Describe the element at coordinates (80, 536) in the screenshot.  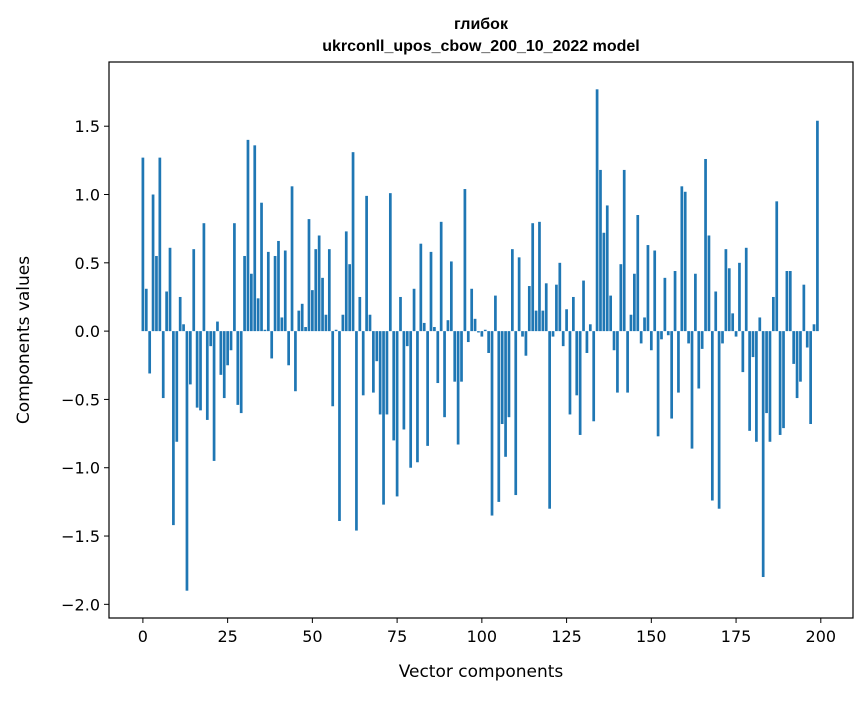
I see `y-tick-label: −1.5` at that location.